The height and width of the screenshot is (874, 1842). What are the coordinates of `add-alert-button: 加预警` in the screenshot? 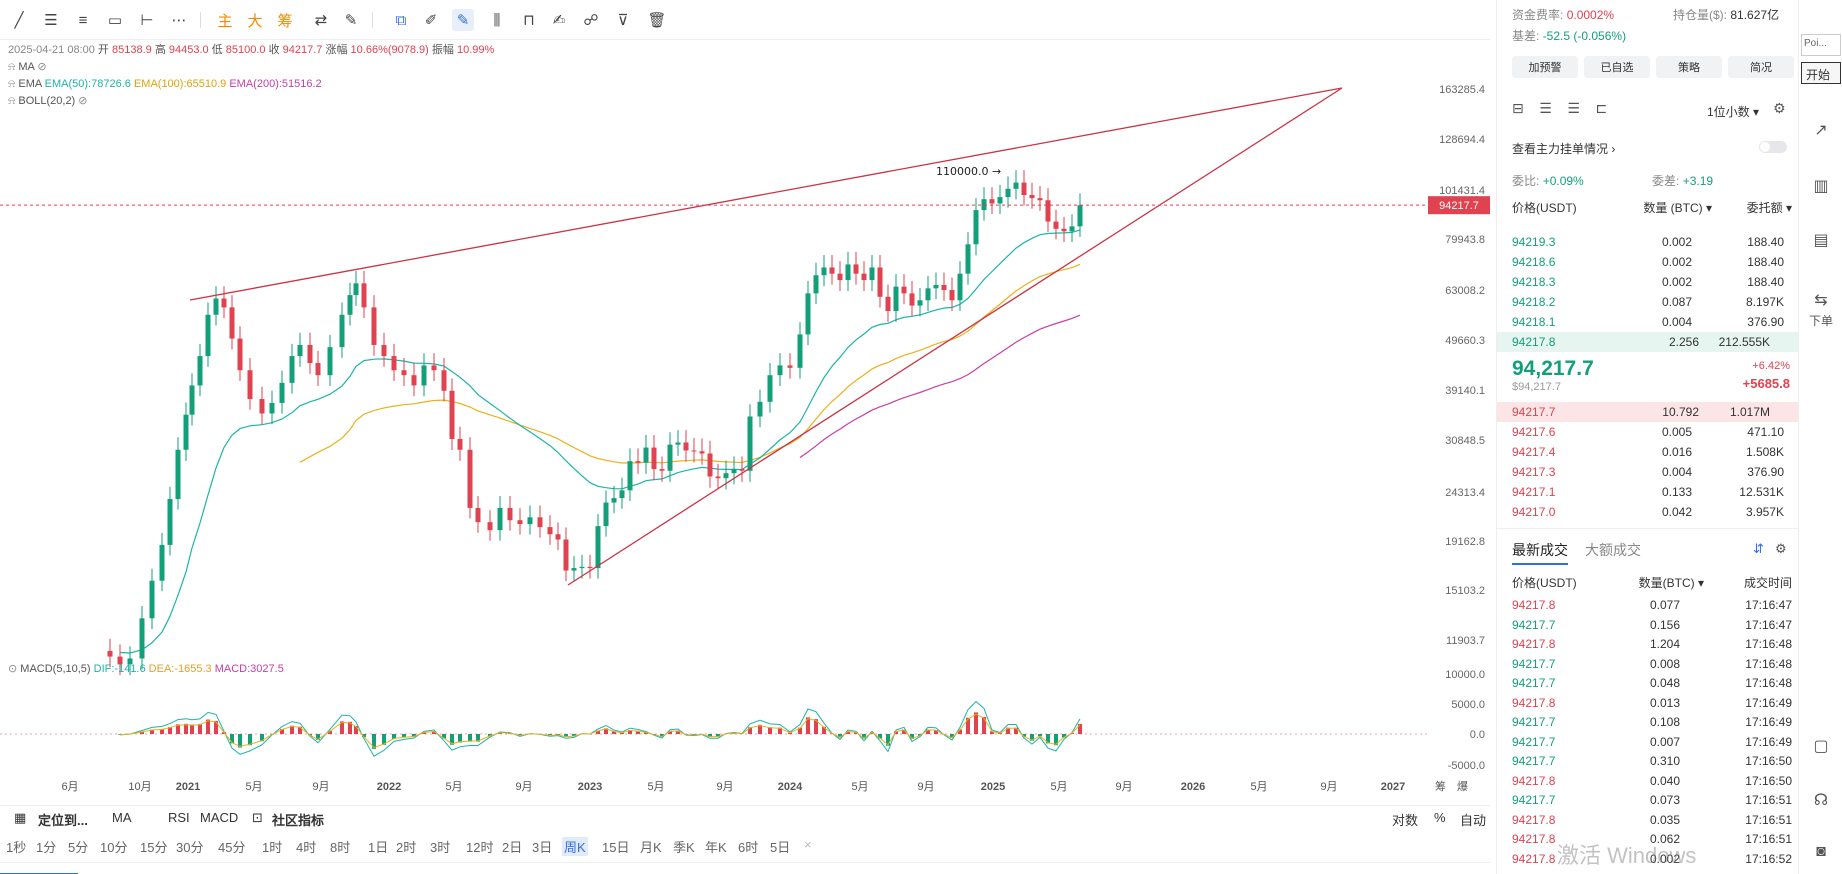 It's located at (1545, 67).